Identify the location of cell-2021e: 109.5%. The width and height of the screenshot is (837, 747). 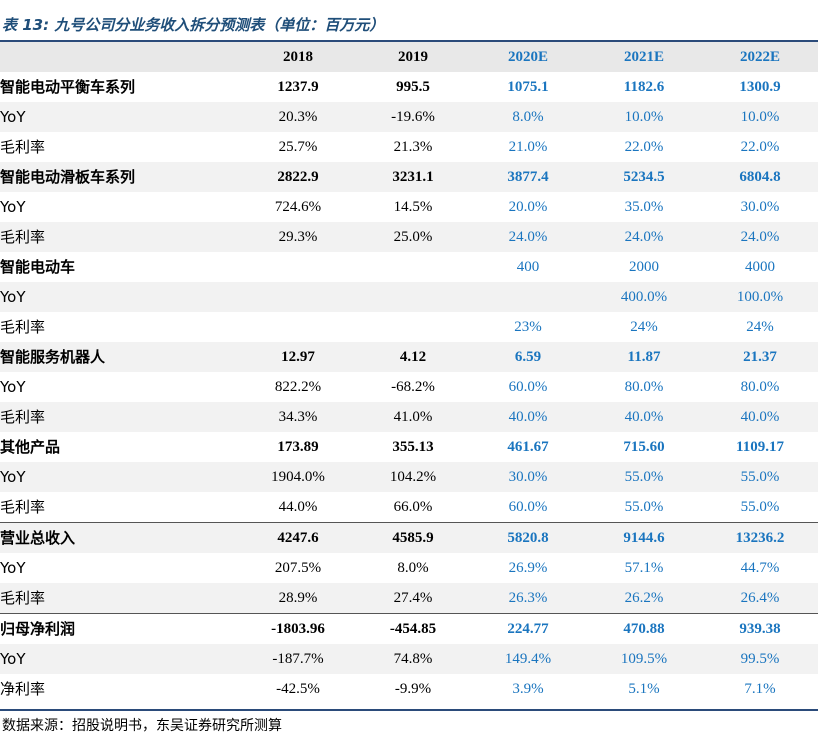
(644, 659).